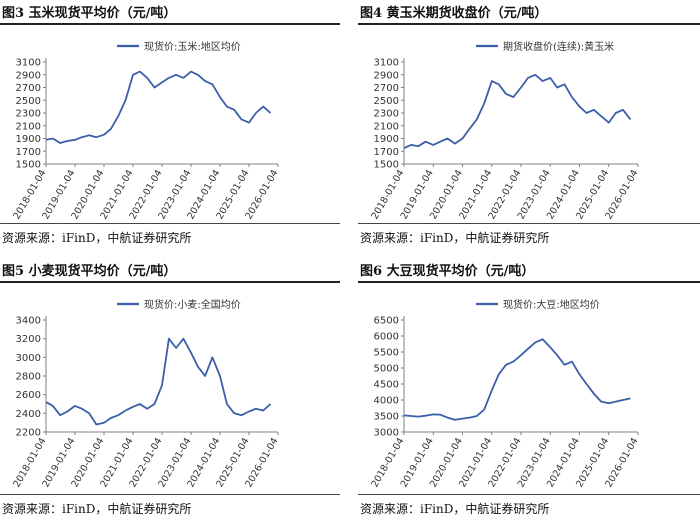 The image size is (700, 523). What do you see at coordinates (386, 321) in the screenshot?
I see `y-tick-label: 6500` at bounding box center [386, 321].